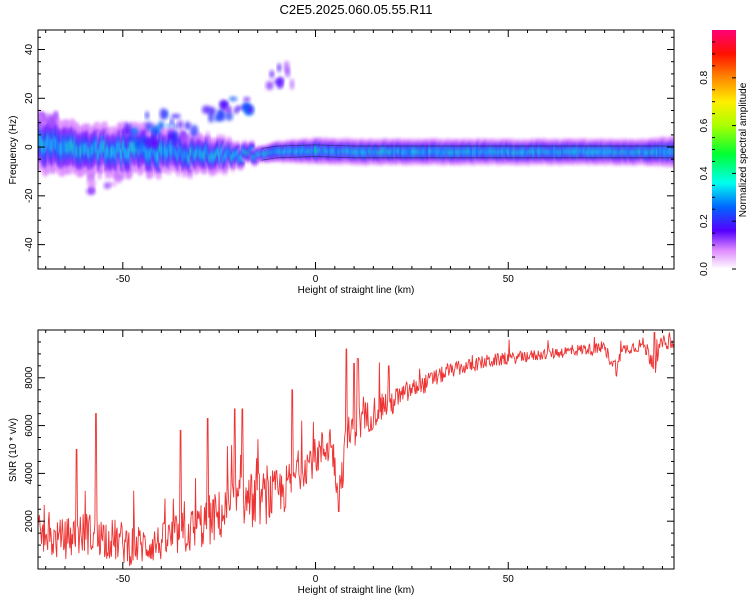 Image resolution: width=750 pixels, height=600 pixels. I want to click on heatmap-ytick-label: -20, so click(29, 195).